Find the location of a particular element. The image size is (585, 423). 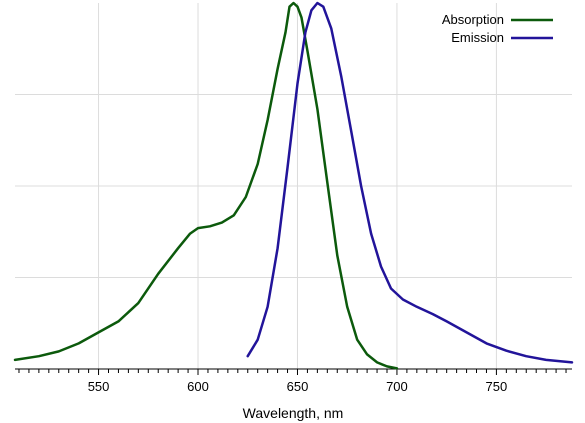

legend: Absorption Emission is located at coordinates (497, 28).